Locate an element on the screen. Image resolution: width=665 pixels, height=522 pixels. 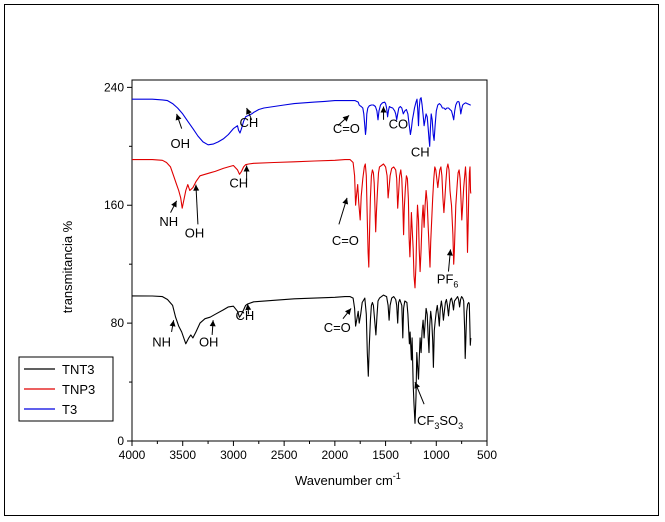
legend: TNT3 TNP3 T3 is located at coordinates (66, 389).